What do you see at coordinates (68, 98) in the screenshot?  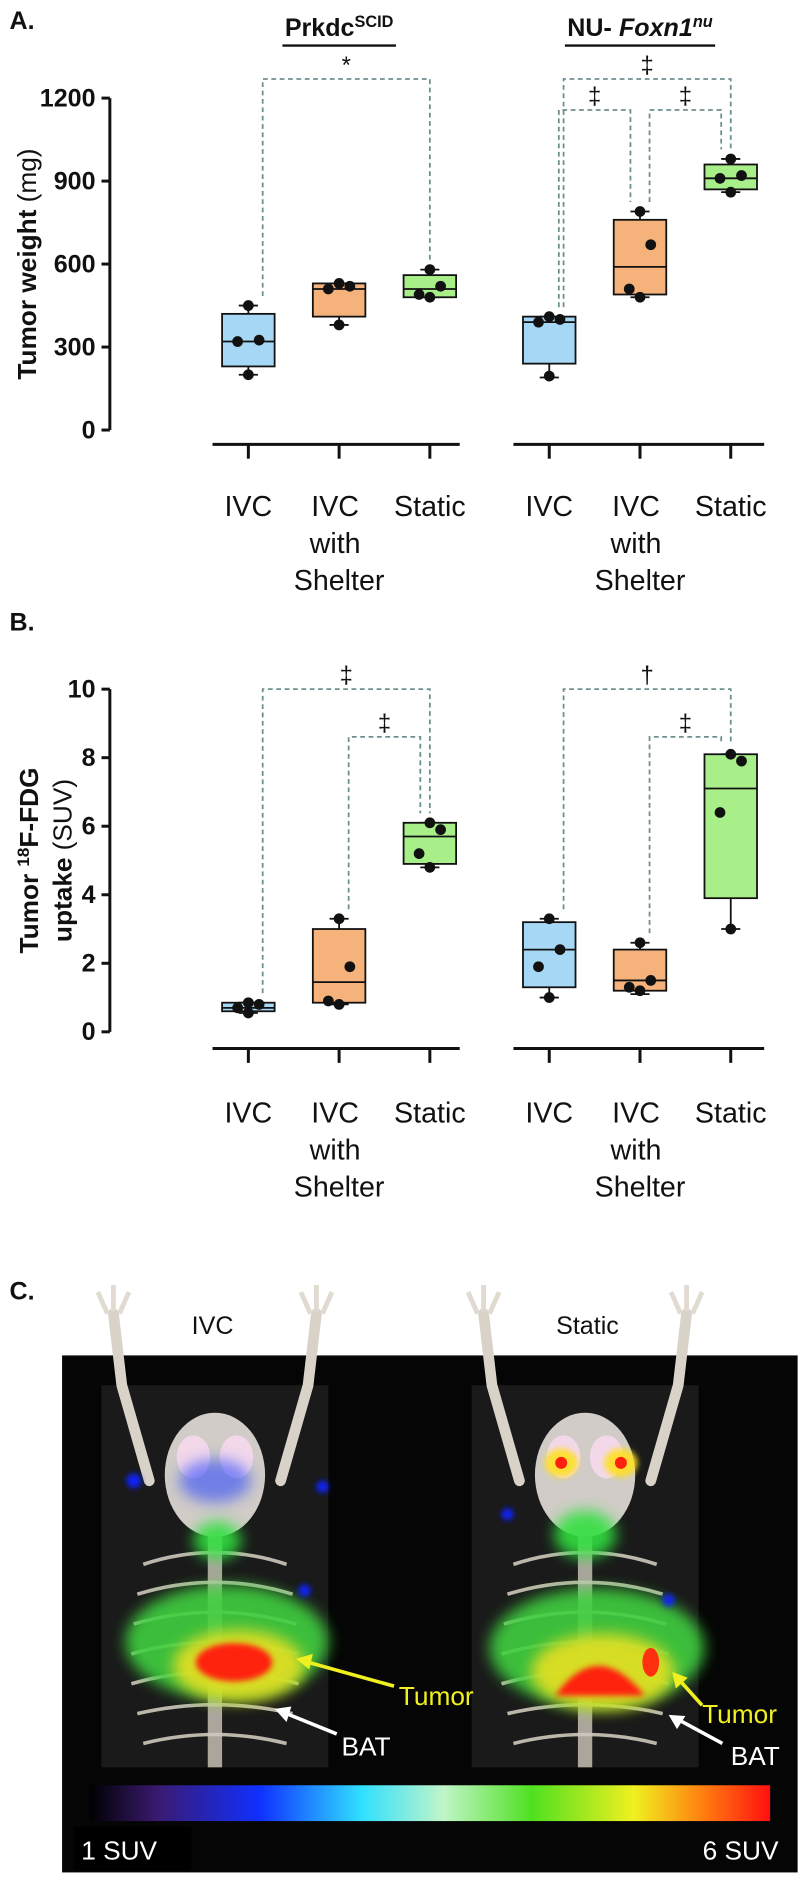 I see `y-tick-label: 1200` at bounding box center [68, 98].